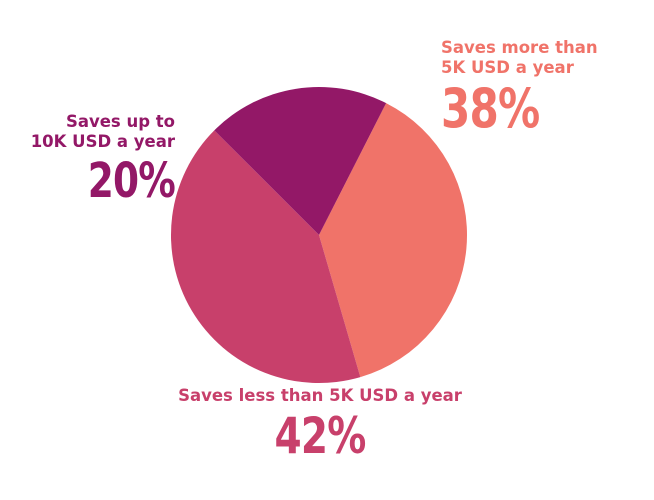  Describe the element at coordinates (320, 436) in the screenshot. I see `slice-percent-less: 42%` at that location.